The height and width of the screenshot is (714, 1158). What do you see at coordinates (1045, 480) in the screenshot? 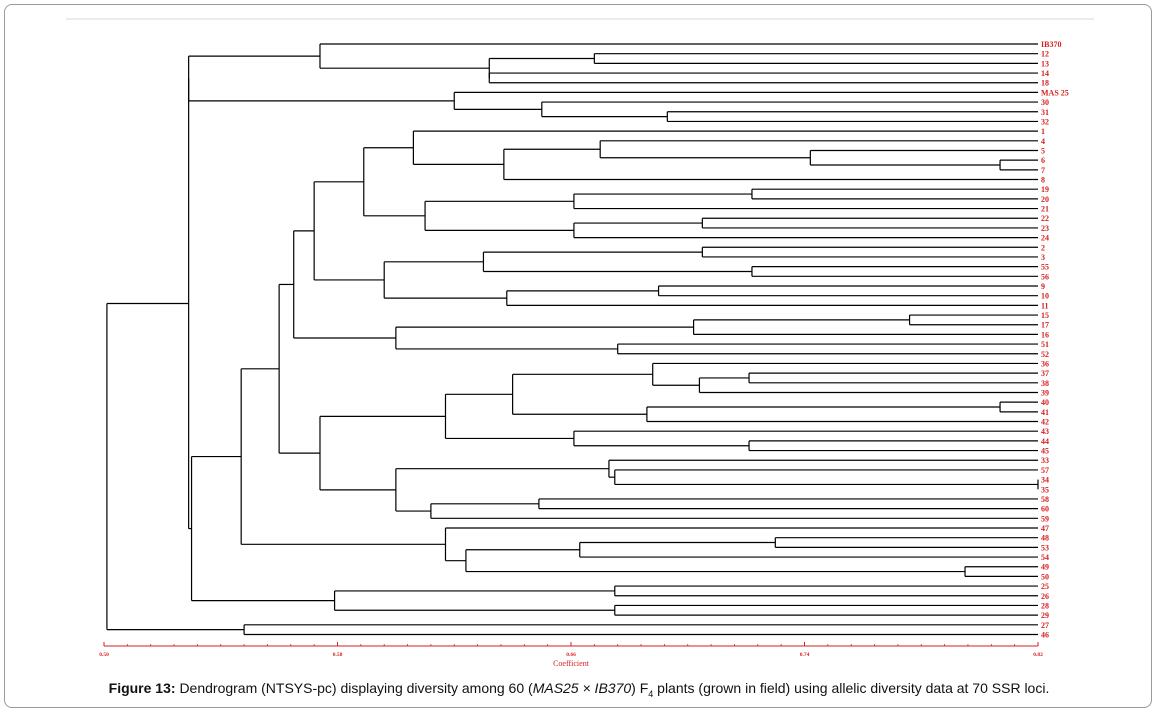
I see `leaf-label: 34` at bounding box center [1045, 480].